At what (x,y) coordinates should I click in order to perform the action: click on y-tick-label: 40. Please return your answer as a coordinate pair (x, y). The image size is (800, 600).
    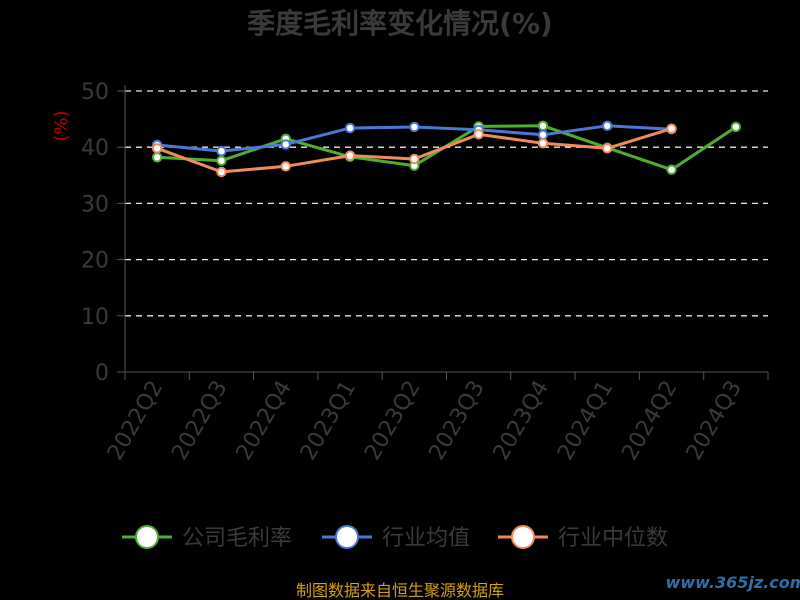
    Looking at the image, I should click on (95, 148).